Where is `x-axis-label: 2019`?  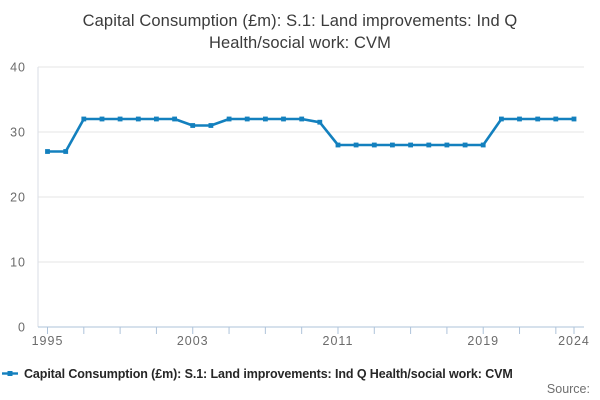
x-axis-label: 2019 is located at coordinates (483, 341).